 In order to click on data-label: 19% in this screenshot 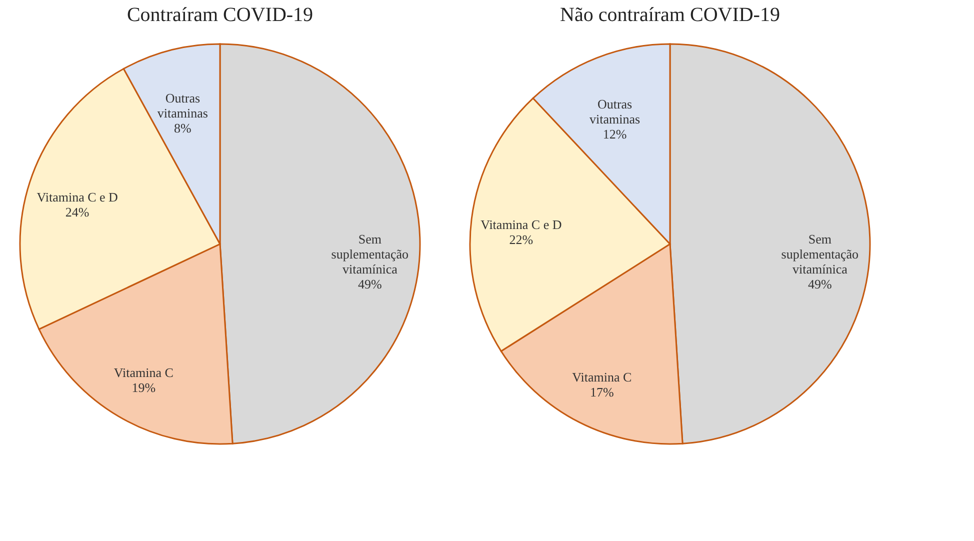, I will do `click(144, 388)`.